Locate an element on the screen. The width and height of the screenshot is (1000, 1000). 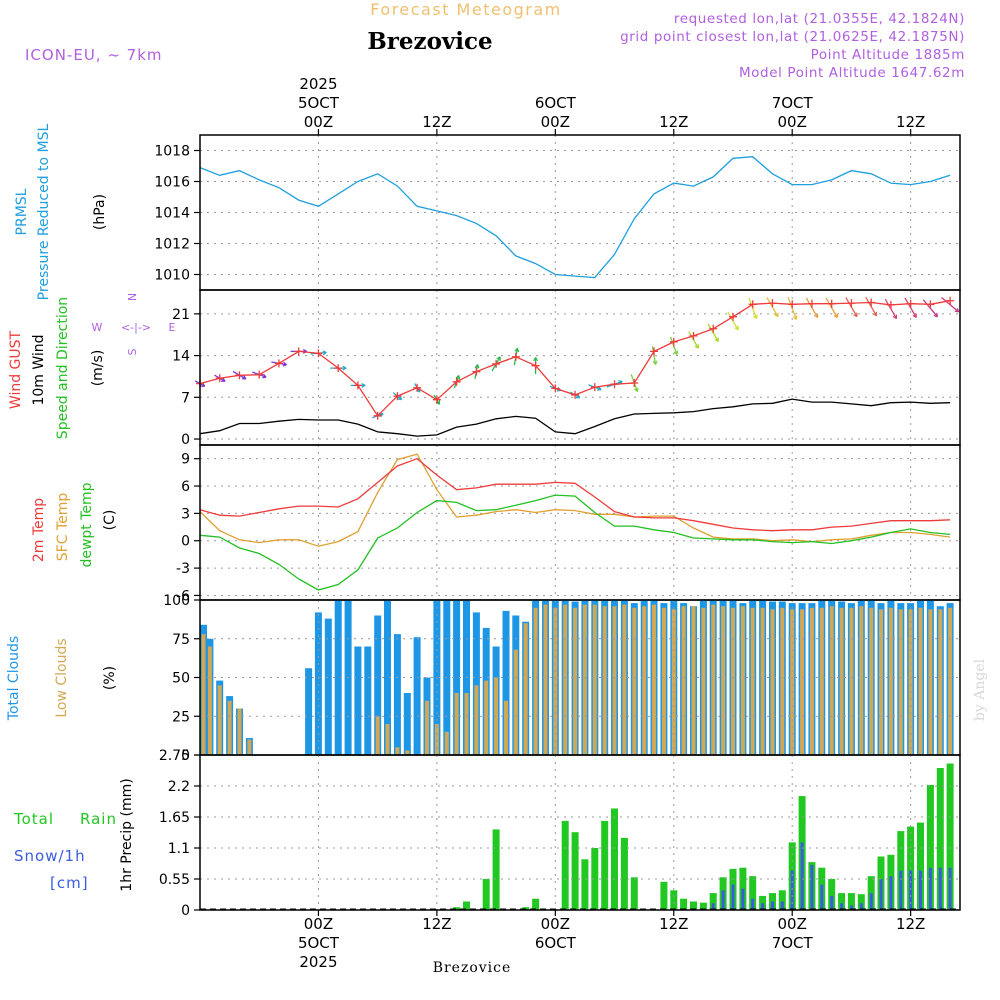
temp-2m-label: 2m Temp is located at coordinates (39, 530).